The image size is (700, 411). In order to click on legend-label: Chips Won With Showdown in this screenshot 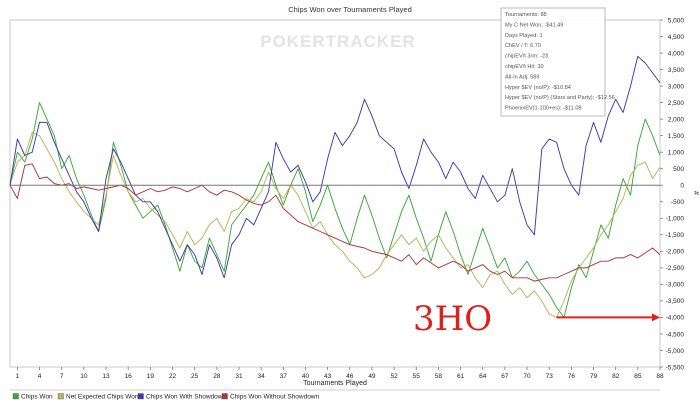, I will do `click(186, 397)`.